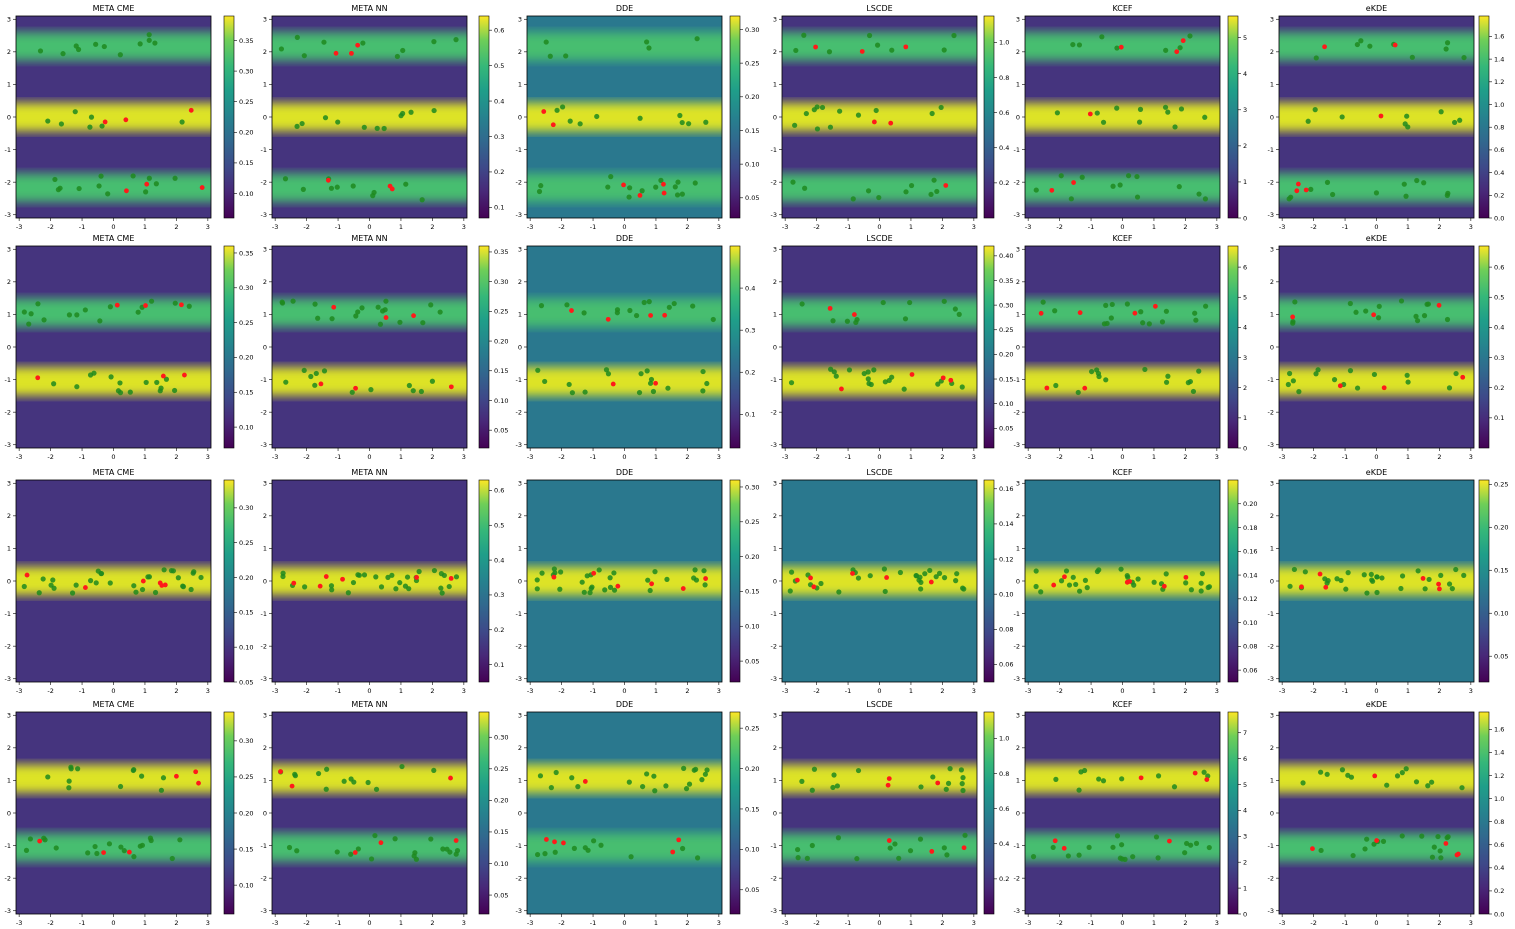  What do you see at coordinates (1499, 59) in the screenshot?
I see `colorbar-tick-label: 1.4` at bounding box center [1499, 59].